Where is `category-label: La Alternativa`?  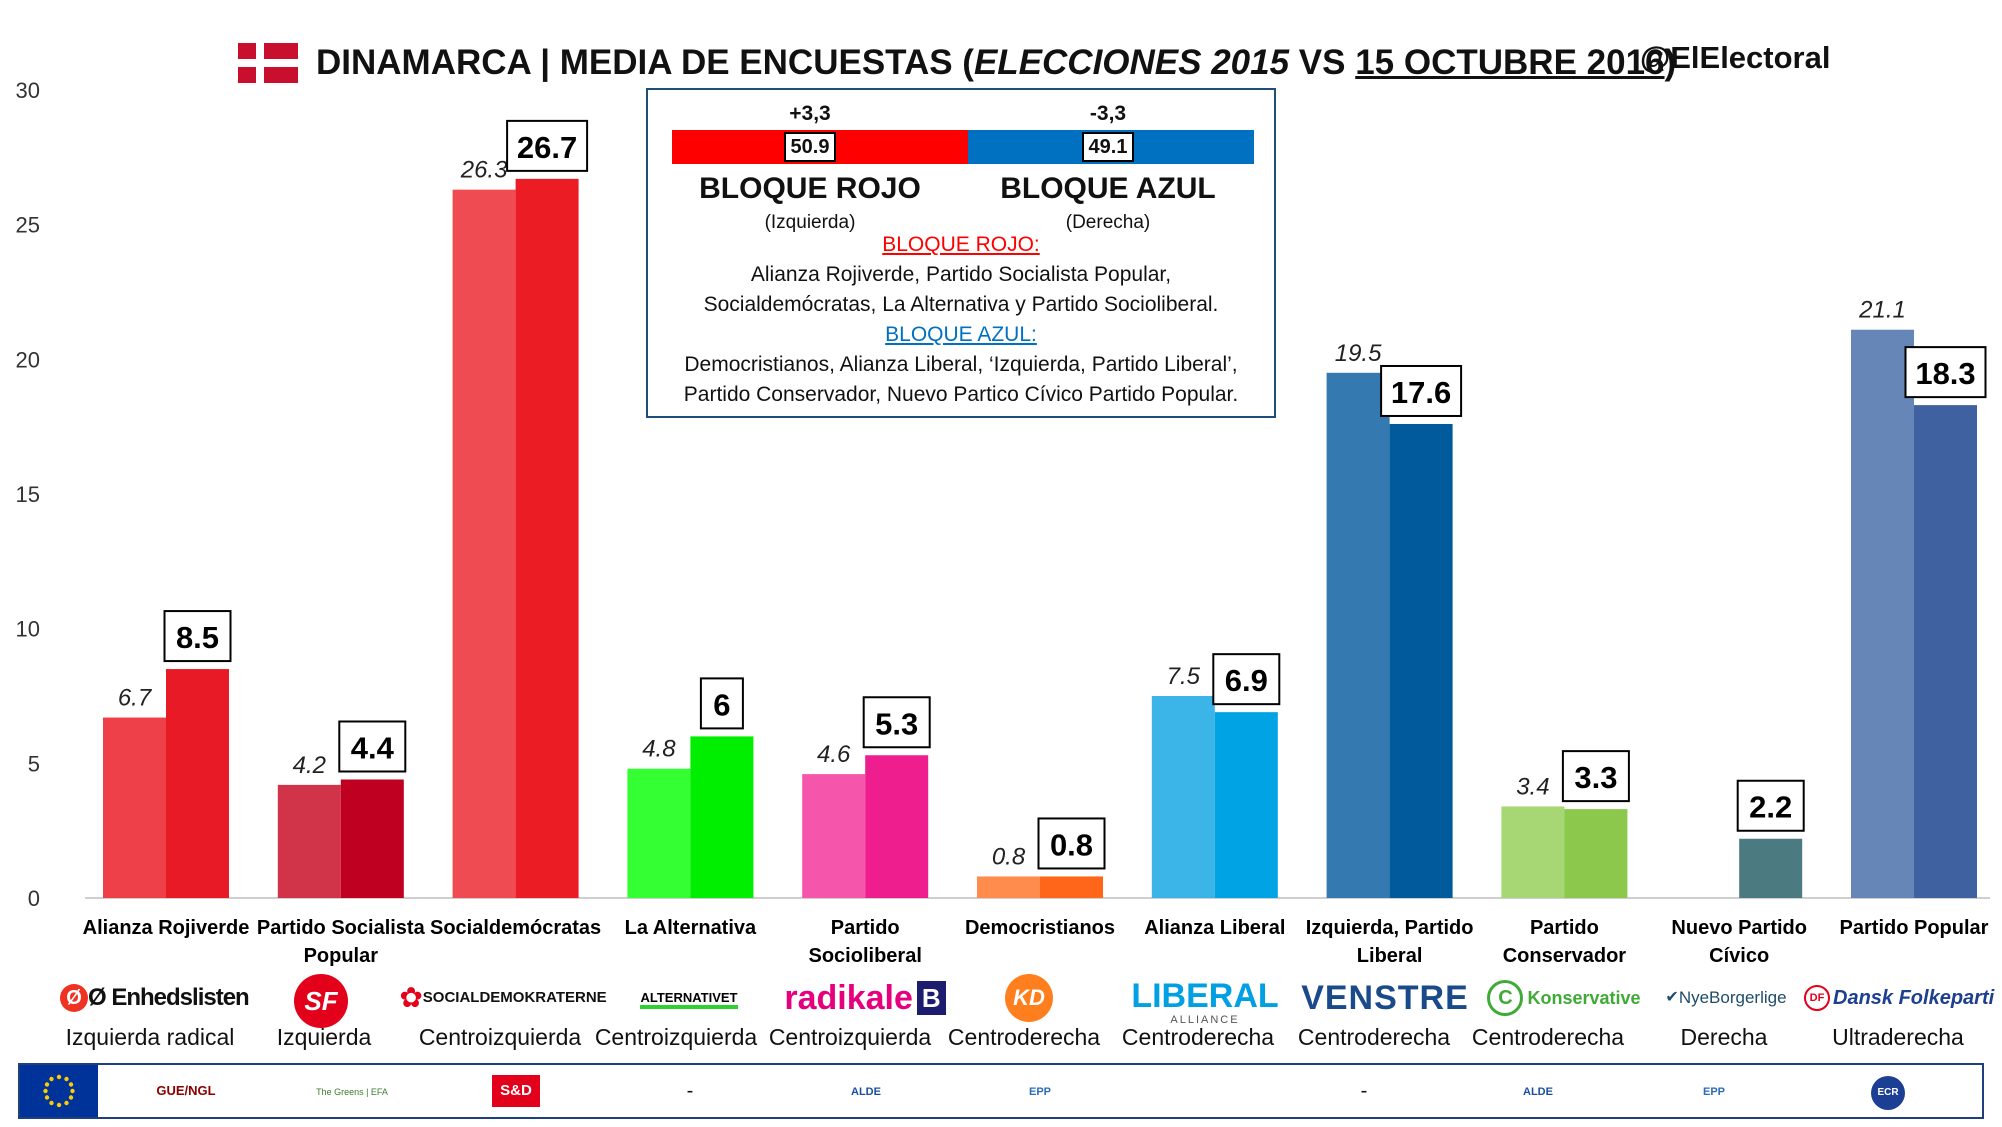 category-label: La Alternativa is located at coordinates (691, 928).